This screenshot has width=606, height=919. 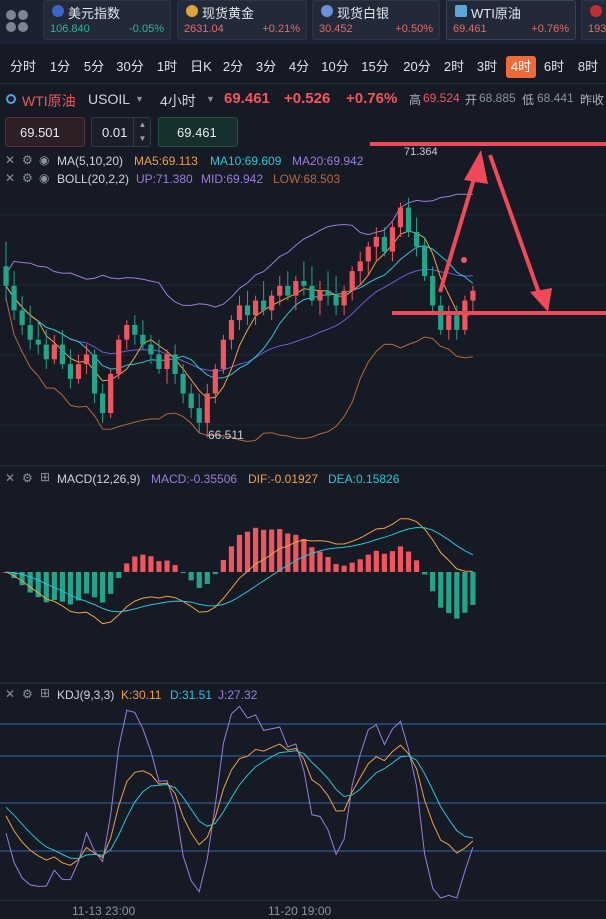 I want to click on period-tab-6: 2分, so click(x=233, y=66).